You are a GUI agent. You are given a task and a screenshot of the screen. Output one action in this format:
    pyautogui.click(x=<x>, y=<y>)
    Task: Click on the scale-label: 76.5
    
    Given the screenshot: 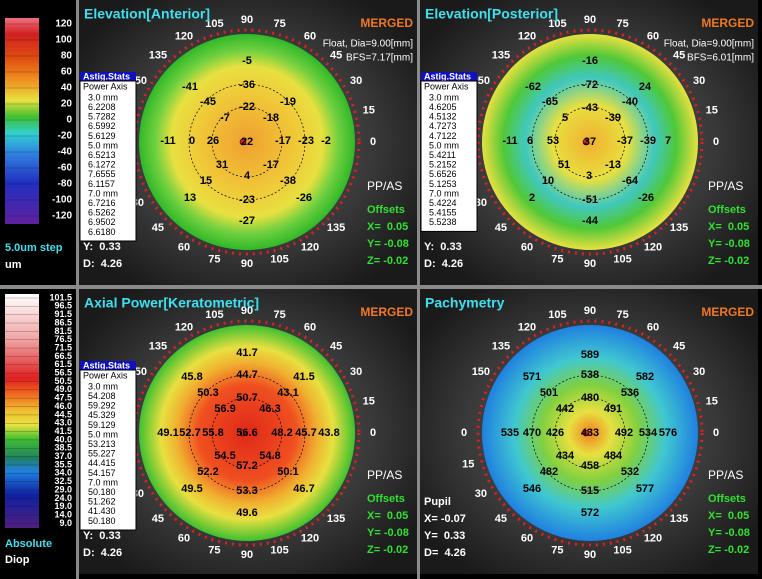 What is the action you would take?
    pyautogui.click(x=63, y=339)
    